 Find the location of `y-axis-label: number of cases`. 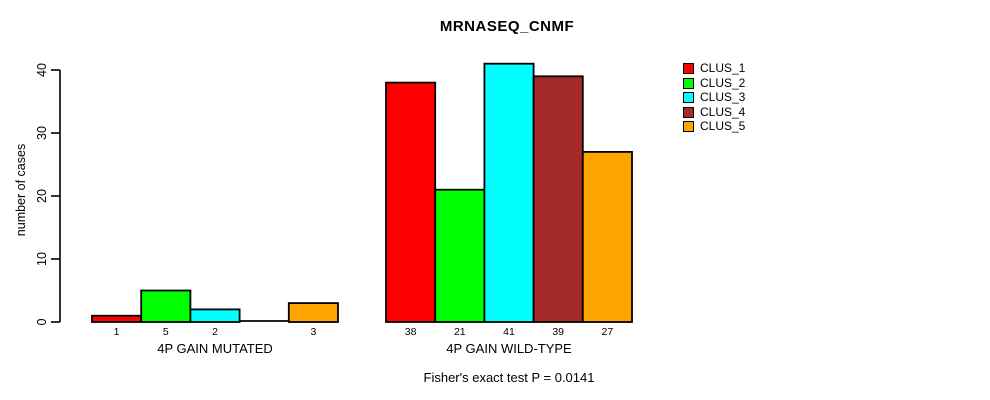

y-axis-label: number of cases is located at coordinates (21, 190).